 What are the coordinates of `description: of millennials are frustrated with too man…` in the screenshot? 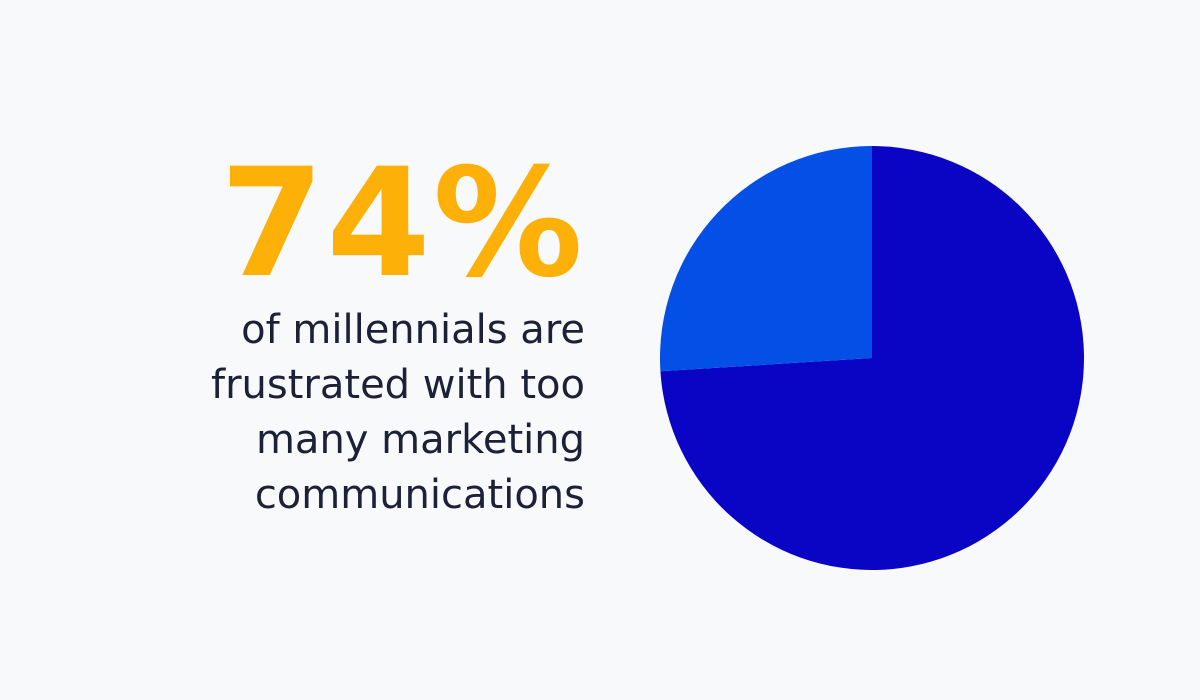 It's located at (398, 412).